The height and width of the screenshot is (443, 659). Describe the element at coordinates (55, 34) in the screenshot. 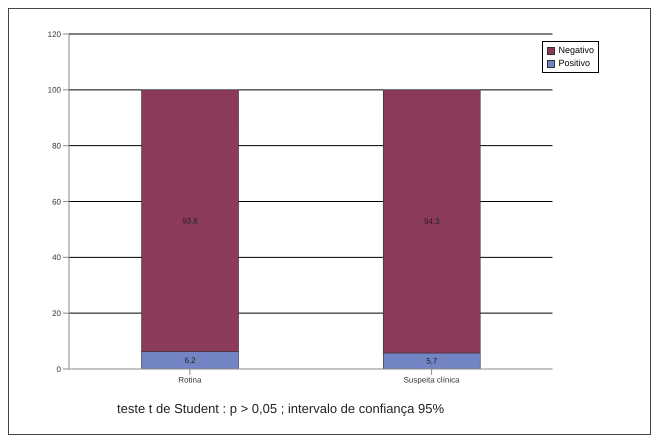

I see `y-tick-label: 120` at that location.